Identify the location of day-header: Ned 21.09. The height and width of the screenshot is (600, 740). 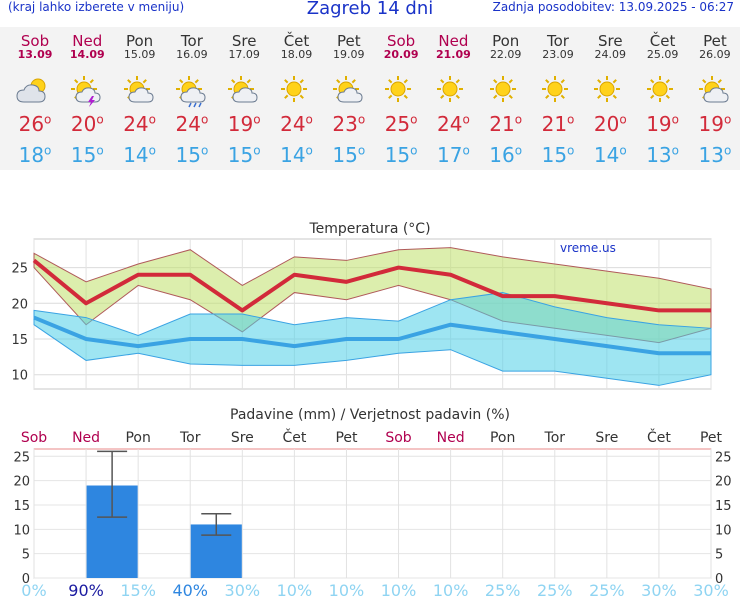
(453, 47).